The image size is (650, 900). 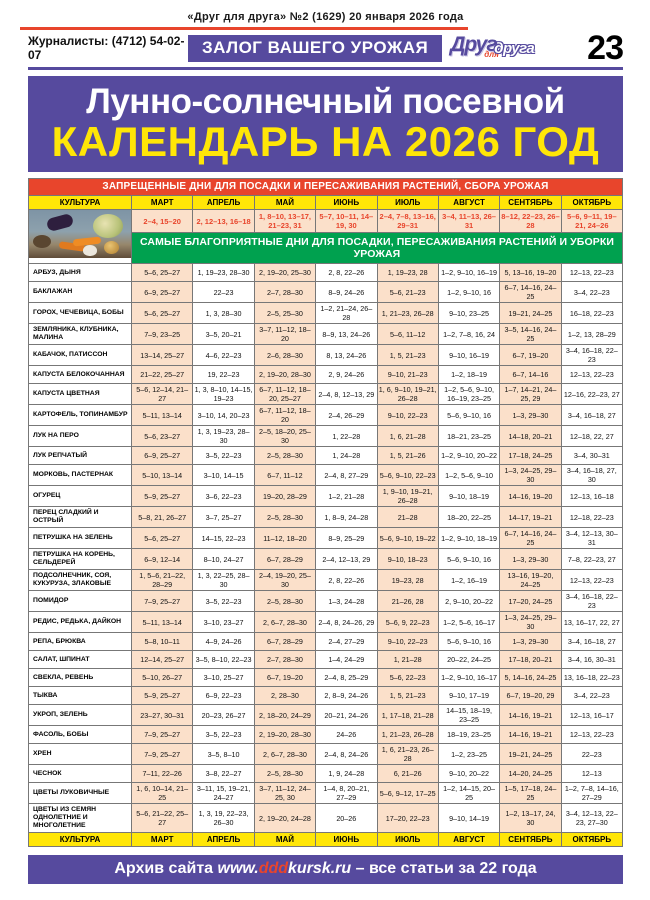 What do you see at coordinates (223, 374) in the screenshot?
I see `favorable-dates-cell: 19, 22–23` at bounding box center [223, 374].